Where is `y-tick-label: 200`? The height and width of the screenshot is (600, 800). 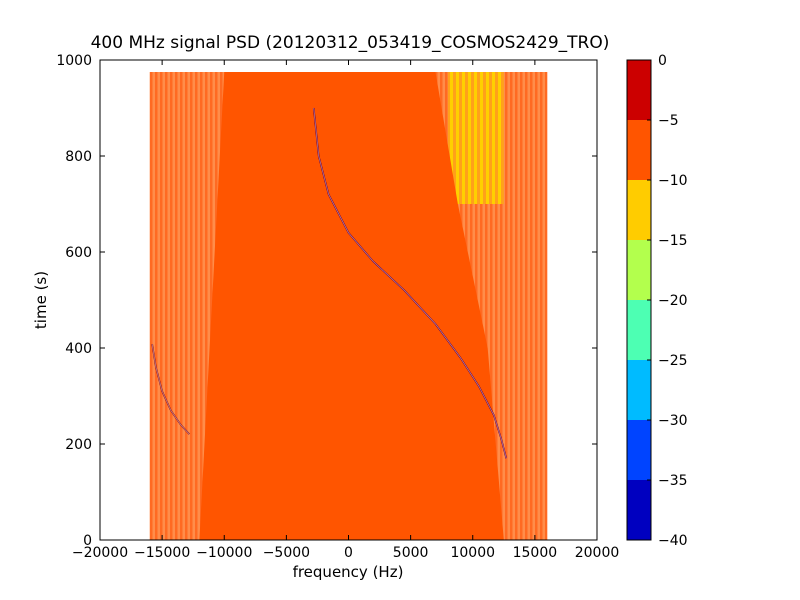 y-tick-label: 200 is located at coordinates (78, 445).